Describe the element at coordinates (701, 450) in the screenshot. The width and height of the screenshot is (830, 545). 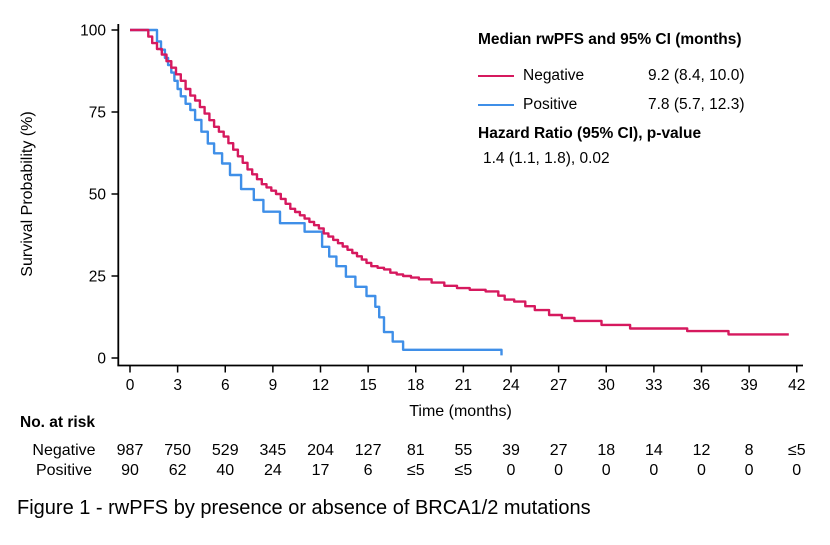
I see `risk-count-cell: 12` at that location.